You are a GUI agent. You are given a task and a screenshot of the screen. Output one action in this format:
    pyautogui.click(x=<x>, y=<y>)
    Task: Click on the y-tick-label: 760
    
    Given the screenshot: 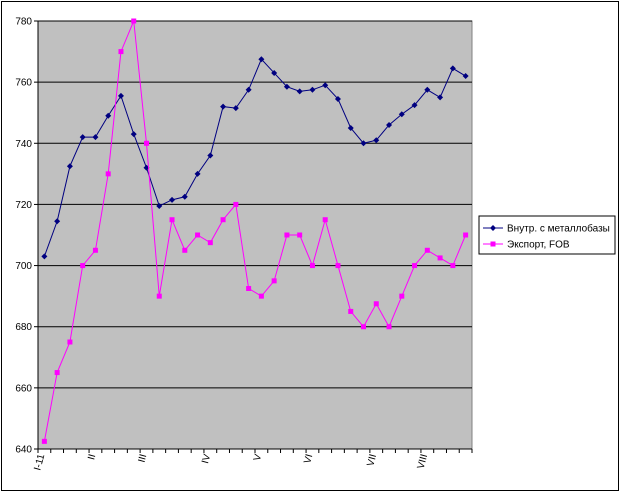 What is the action you would take?
    pyautogui.click(x=23, y=83)
    